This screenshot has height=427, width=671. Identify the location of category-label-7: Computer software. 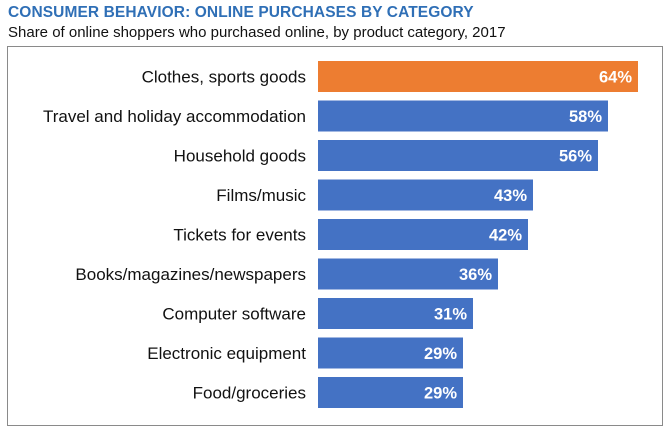
(234, 314).